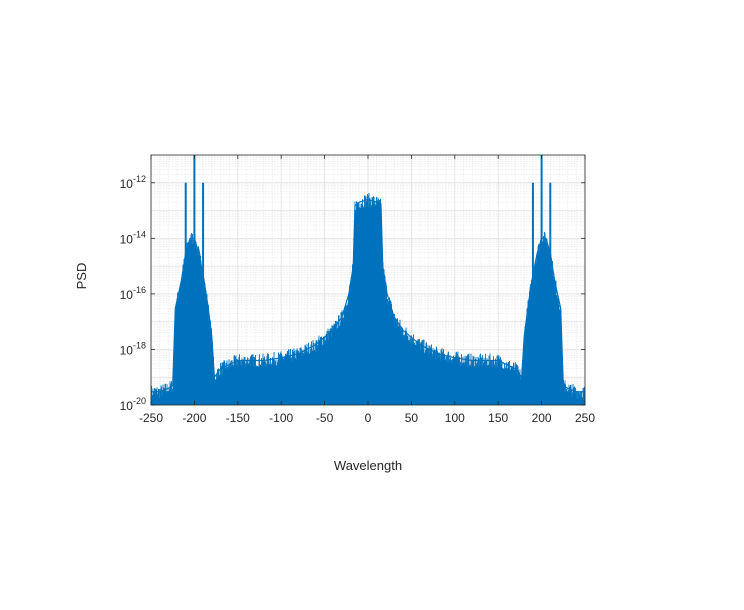 Image resolution: width=744 pixels, height=610 pixels. What do you see at coordinates (238, 418) in the screenshot?
I see `x-tick-label: -150` at bounding box center [238, 418].